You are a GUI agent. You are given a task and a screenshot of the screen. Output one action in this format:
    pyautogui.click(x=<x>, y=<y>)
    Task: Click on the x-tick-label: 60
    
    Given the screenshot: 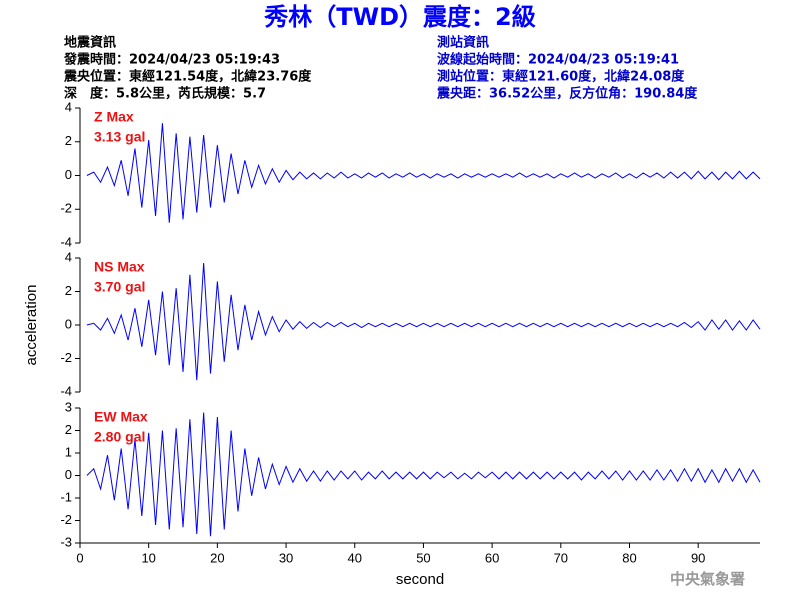 What is the action you would take?
    pyautogui.click(x=492, y=557)
    